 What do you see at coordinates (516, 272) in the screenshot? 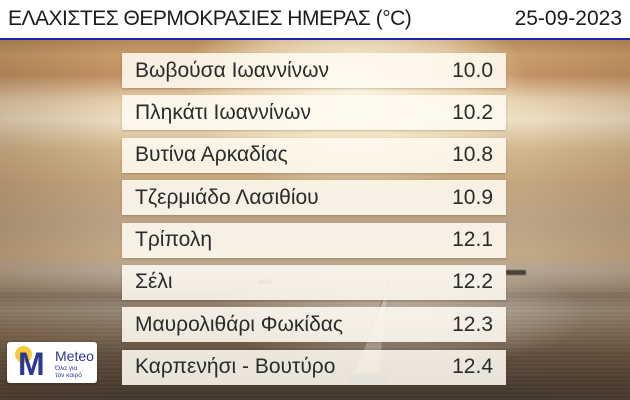
I see `ship-silhouette-icon` at bounding box center [516, 272].